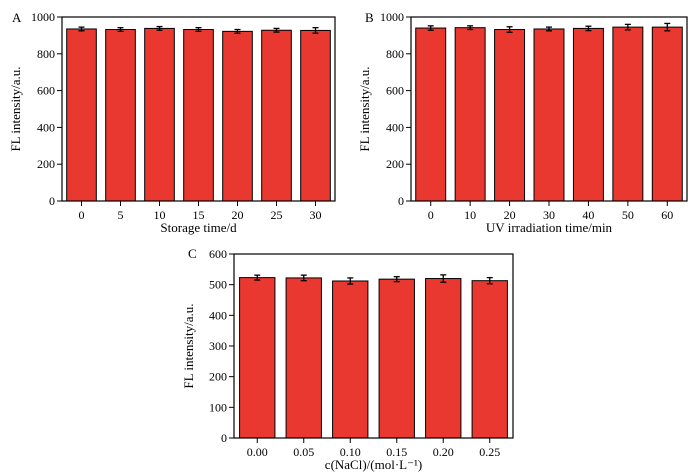 The height and width of the screenshot is (475, 700). Describe the element at coordinates (277, 215) in the screenshot. I see `x-tick-label: 25` at that location.